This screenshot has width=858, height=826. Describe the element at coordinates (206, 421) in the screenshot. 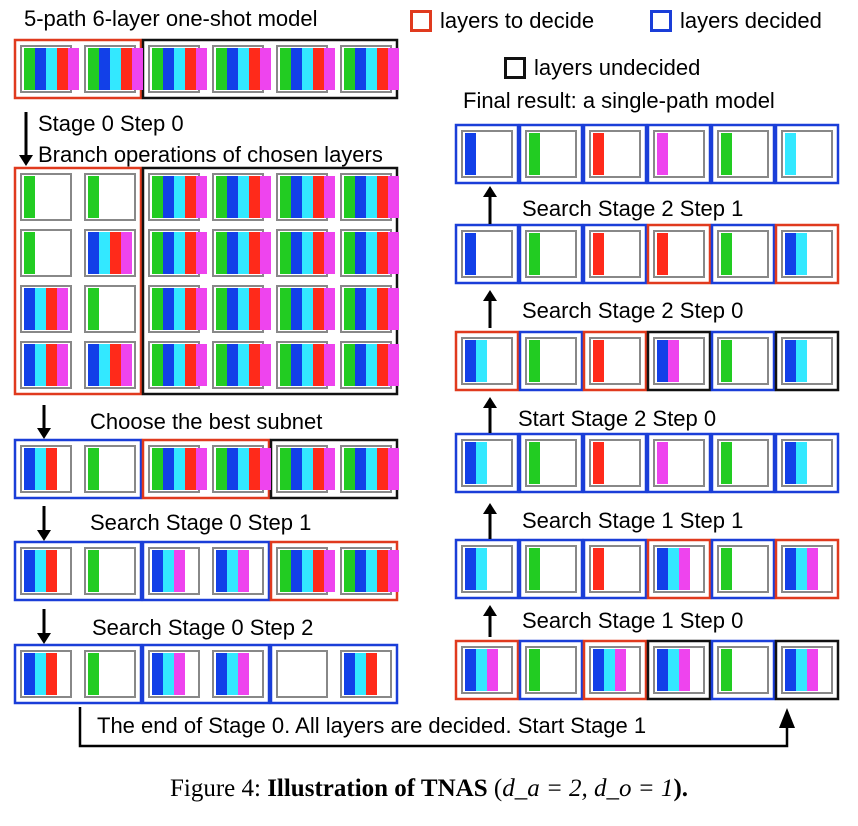

I see `choose-best-subnet-label: Choose the best subnet` at that location.